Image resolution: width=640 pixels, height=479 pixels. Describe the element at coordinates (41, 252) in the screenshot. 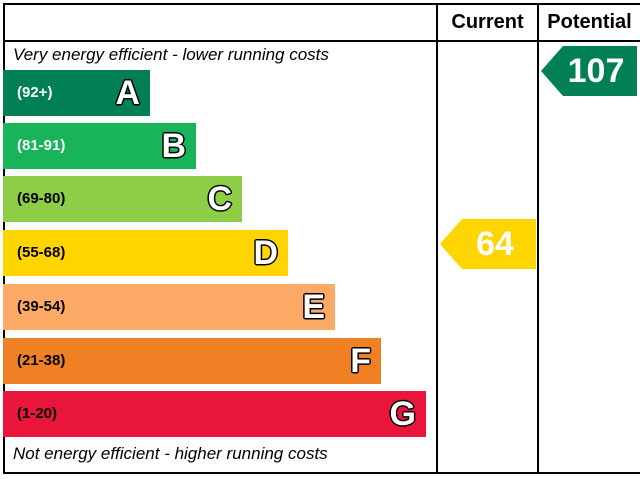

I see `band-range-label: (55-68)` at that location.